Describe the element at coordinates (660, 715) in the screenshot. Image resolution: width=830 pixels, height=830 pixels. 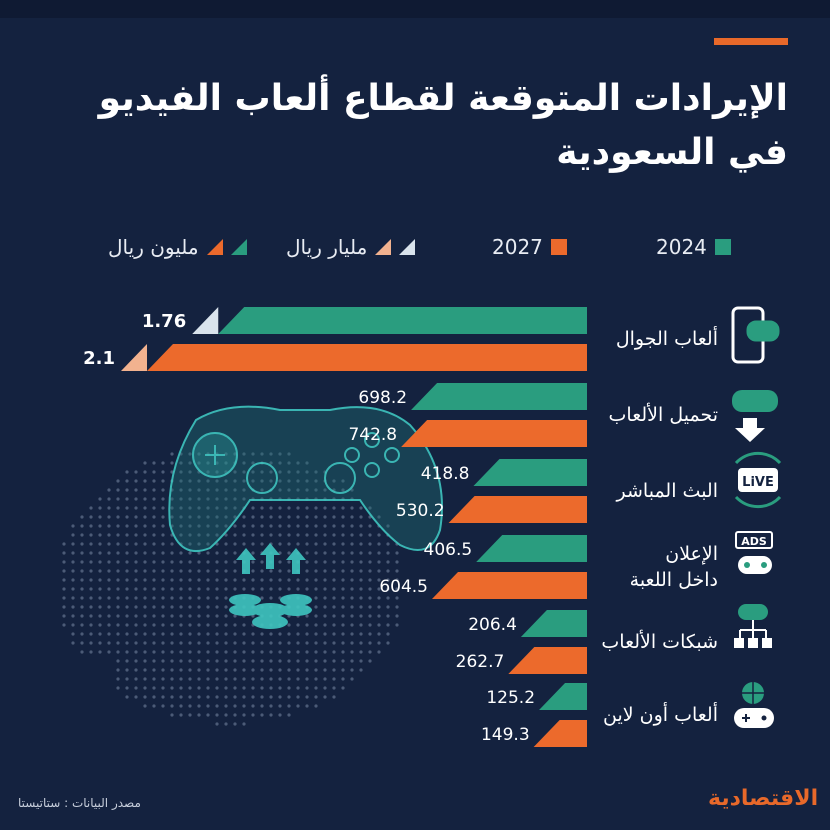
I see `category-label-line: ألعاب أون لاين` at that location.